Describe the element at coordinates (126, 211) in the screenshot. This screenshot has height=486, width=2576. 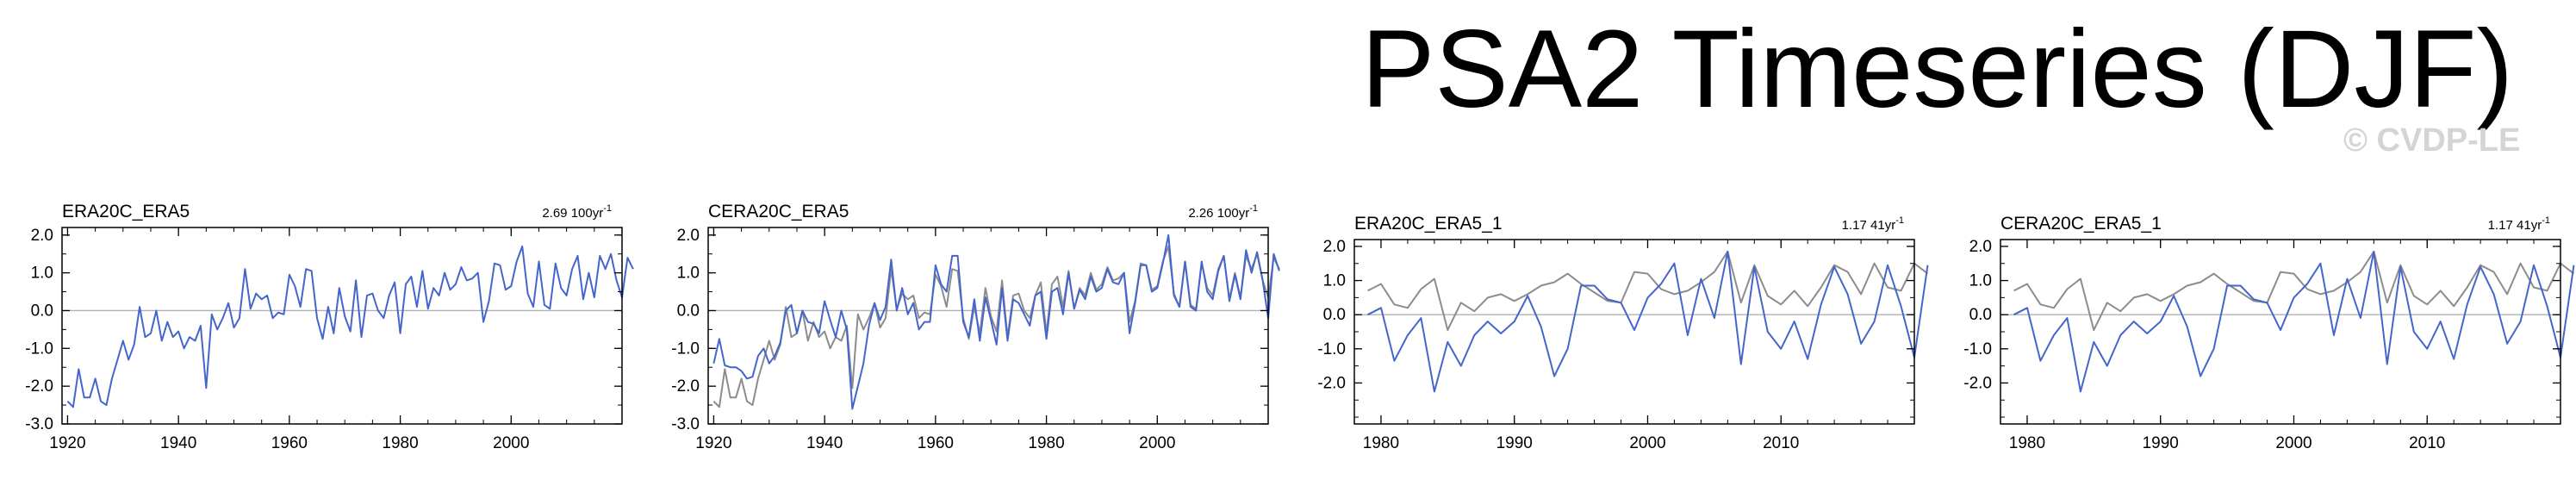
I see `panel-title: ERA20C_ERA5` at that location.